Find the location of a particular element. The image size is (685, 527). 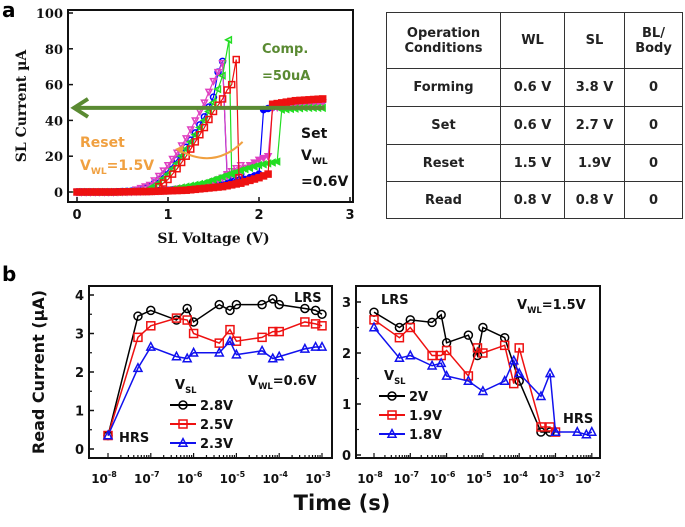

x-tick-label: 10⁻⁴ is located at coordinates (275, 478).